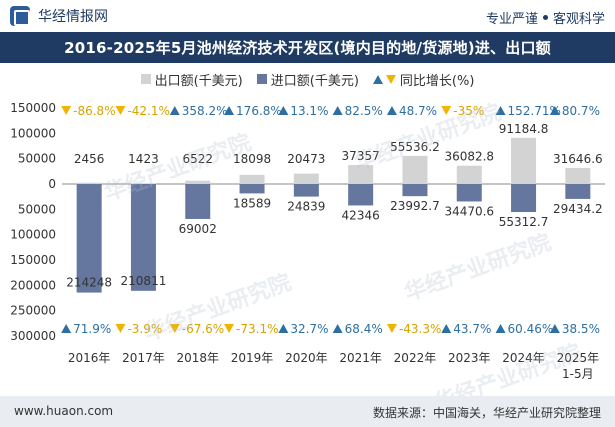 The image size is (615, 427). I want to click on export-value-label: 1423, so click(143, 159).